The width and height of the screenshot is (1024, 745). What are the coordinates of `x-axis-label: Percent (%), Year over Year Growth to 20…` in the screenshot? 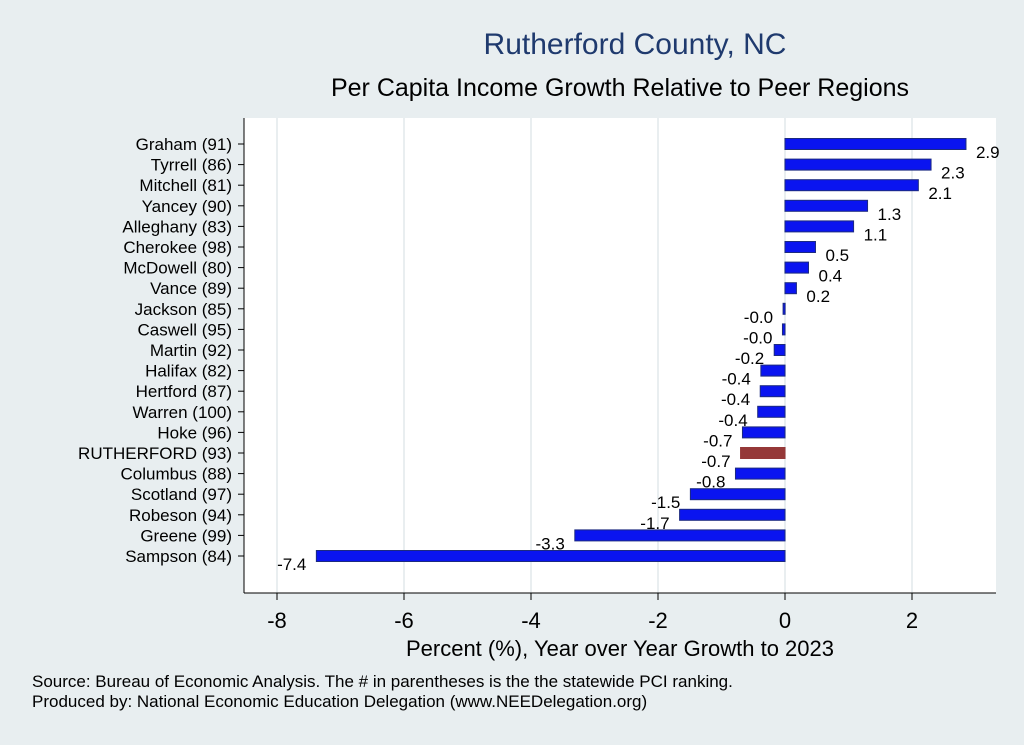 It's located at (620, 648).